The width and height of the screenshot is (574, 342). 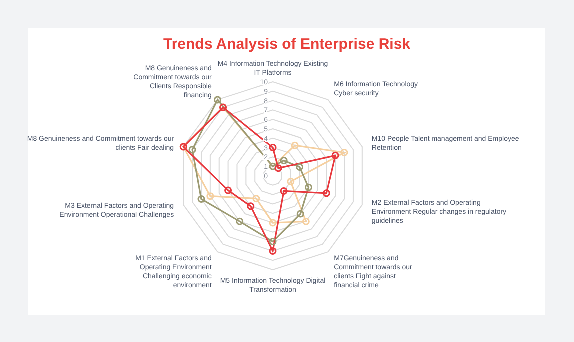 What do you see at coordinates (287, 44) in the screenshot?
I see `chart-title: Trends Analysis of Enterprise Risk` at bounding box center [287, 44].